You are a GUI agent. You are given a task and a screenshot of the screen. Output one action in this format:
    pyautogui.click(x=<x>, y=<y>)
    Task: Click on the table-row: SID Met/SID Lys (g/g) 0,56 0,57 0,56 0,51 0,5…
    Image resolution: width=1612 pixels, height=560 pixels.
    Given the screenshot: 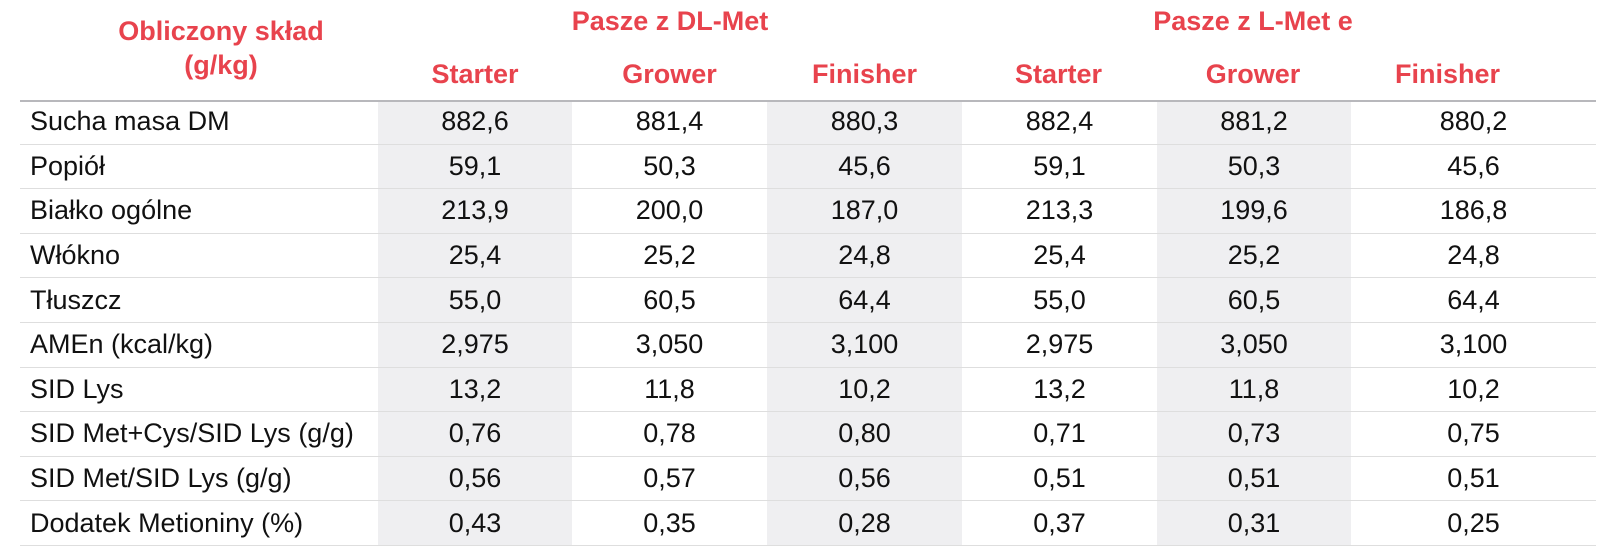 What is the action you would take?
    pyautogui.click(x=808, y=479)
    